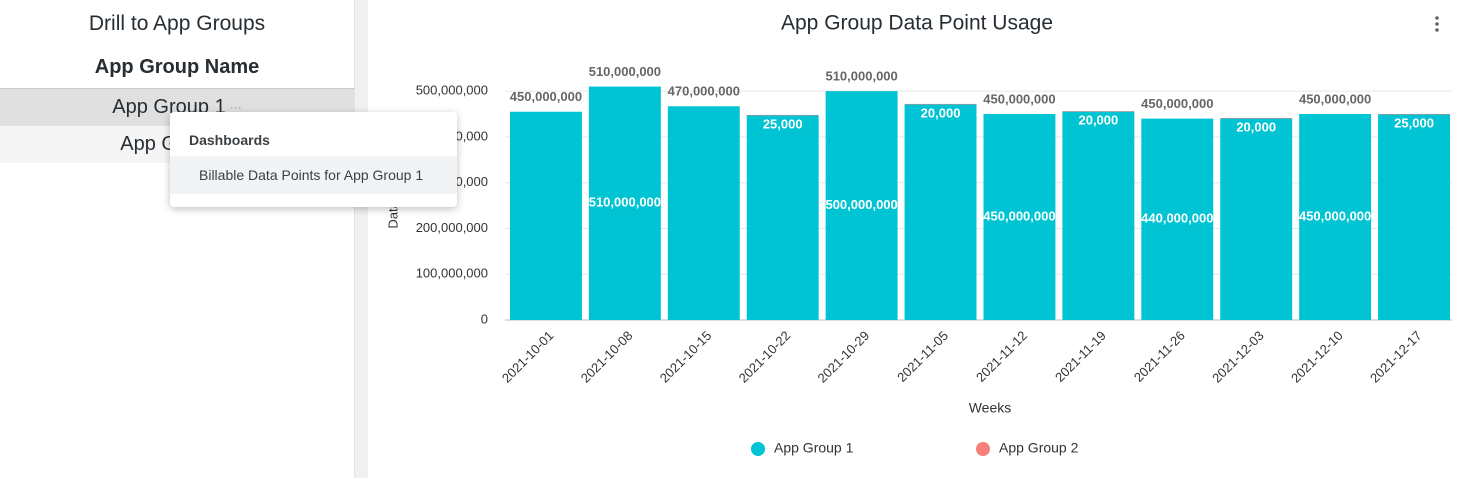 The height and width of the screenshot is (478, 1462). I want to click on x-tick-label: 2021-10-08, so click(607, 357).